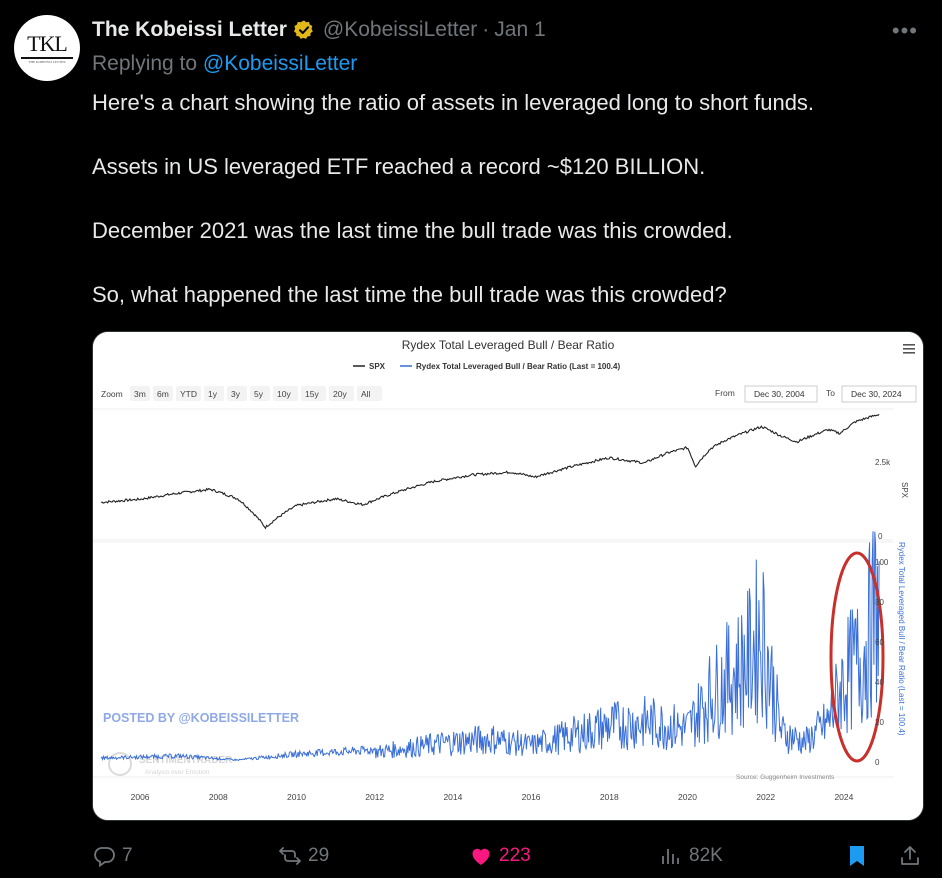 Image resolution: width=942 pixels, height=878 pixels. I want to click on sentiment-tagline: Analysis over Emotion, so click(177, 772).